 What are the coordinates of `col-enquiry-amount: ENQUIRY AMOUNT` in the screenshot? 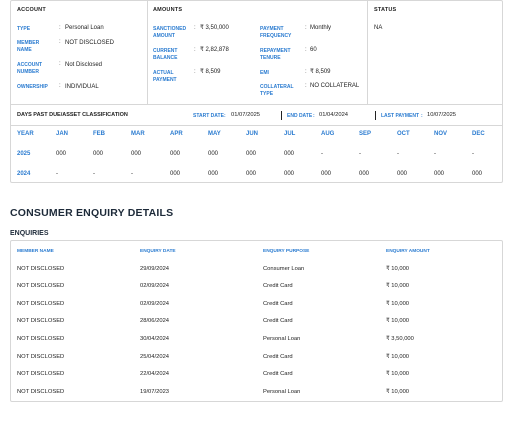 It's located at (408, 251).